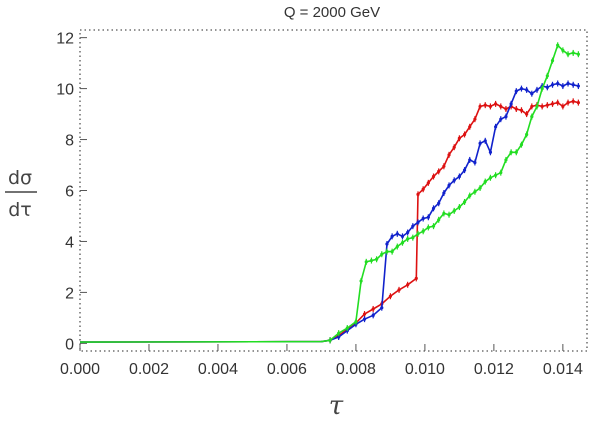 Image resolution: width=600 pixels, height=422 pixels. Describe the element at coordinates (287, 369) in the screenshot. I see `x-tick-label: 0.006` at that location.